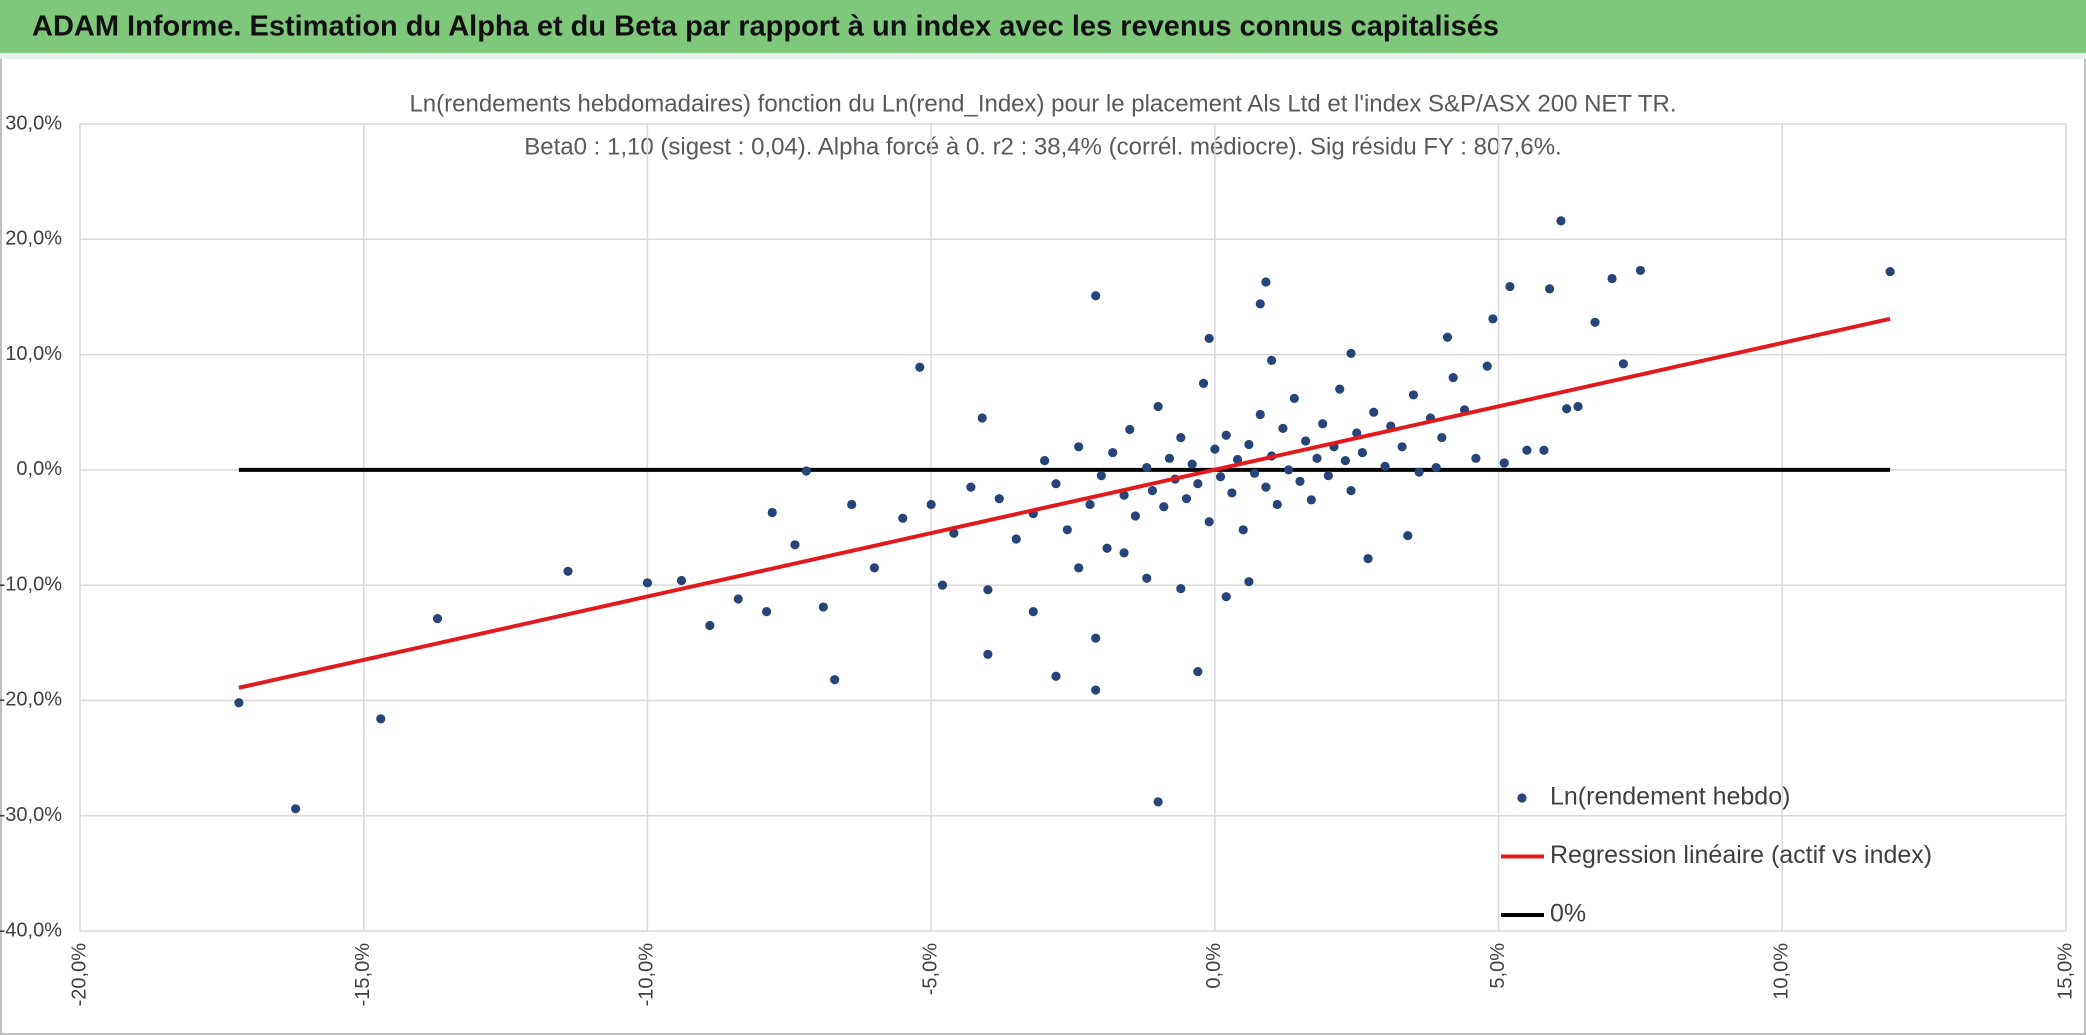 The width and height of the screenshot is (2086, 1035). What do you see at coordinates (1568, 914) in the screenshot?
I see `legend-label: 0%` at bounding box center [1568, 914].